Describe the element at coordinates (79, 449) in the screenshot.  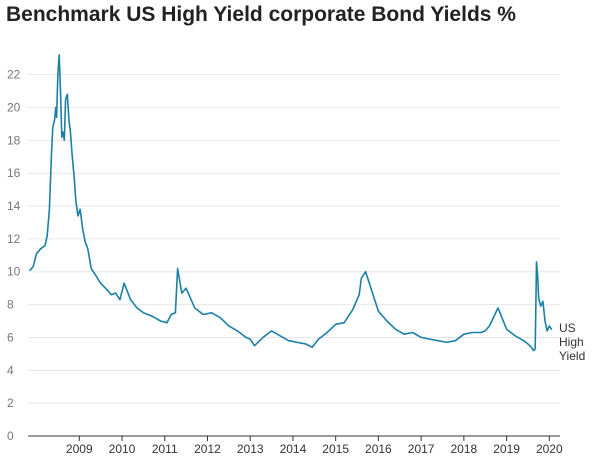
I see `x-tick-label: 2009` at that location.